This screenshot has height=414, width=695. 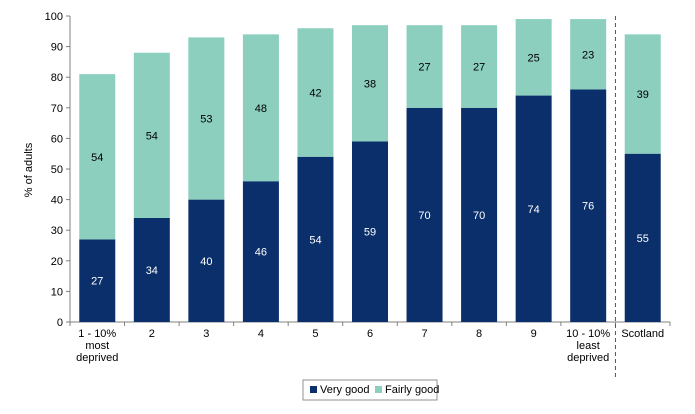 I want to click on y-tick-label: 50, so click(x=57, y=170).